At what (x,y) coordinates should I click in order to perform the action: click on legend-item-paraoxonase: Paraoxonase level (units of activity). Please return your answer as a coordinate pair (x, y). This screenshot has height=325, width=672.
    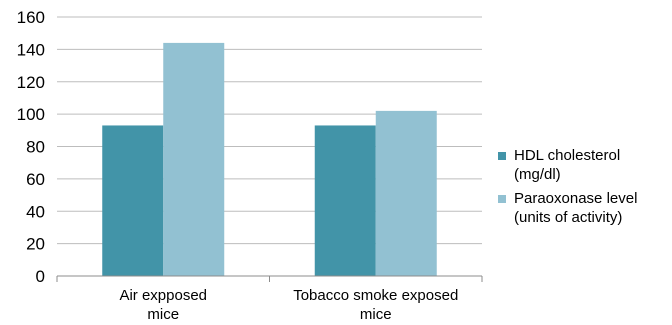
    Looking at the image, I should click on (583, 208).